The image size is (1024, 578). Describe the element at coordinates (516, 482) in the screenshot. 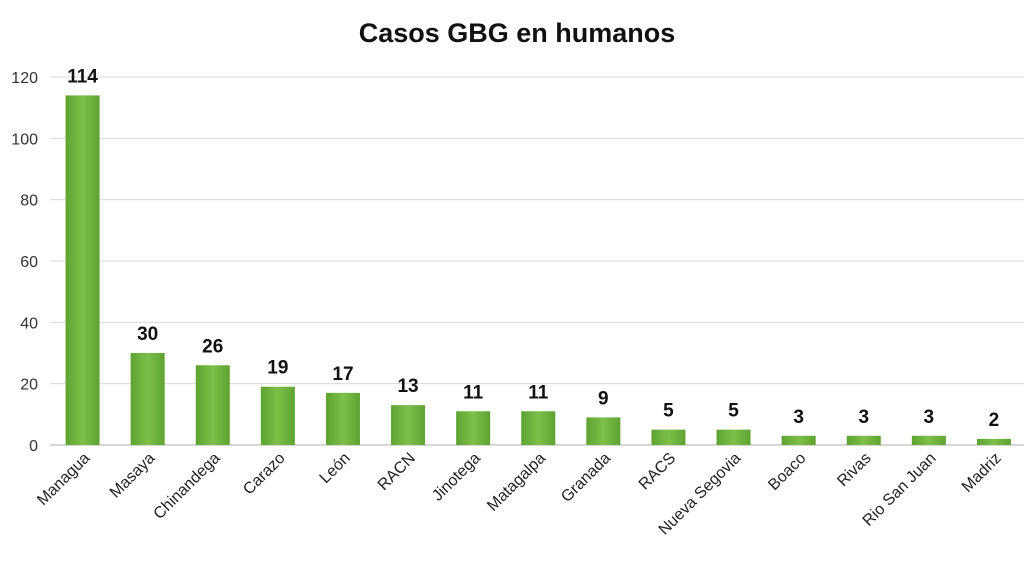

I see `x-tick-label: Matagalpa` at that location.